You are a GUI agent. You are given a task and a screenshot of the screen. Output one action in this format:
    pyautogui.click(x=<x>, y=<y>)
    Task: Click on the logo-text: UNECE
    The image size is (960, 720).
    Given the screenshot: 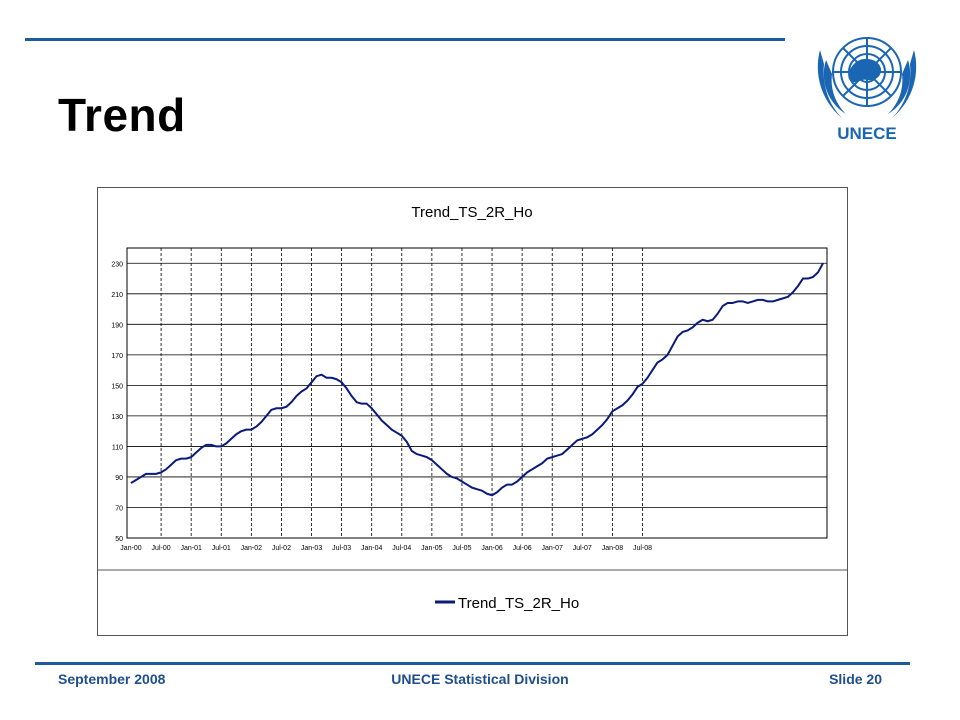 What is the action you would take?
    pyautogui.click(x=867, y=133)
    